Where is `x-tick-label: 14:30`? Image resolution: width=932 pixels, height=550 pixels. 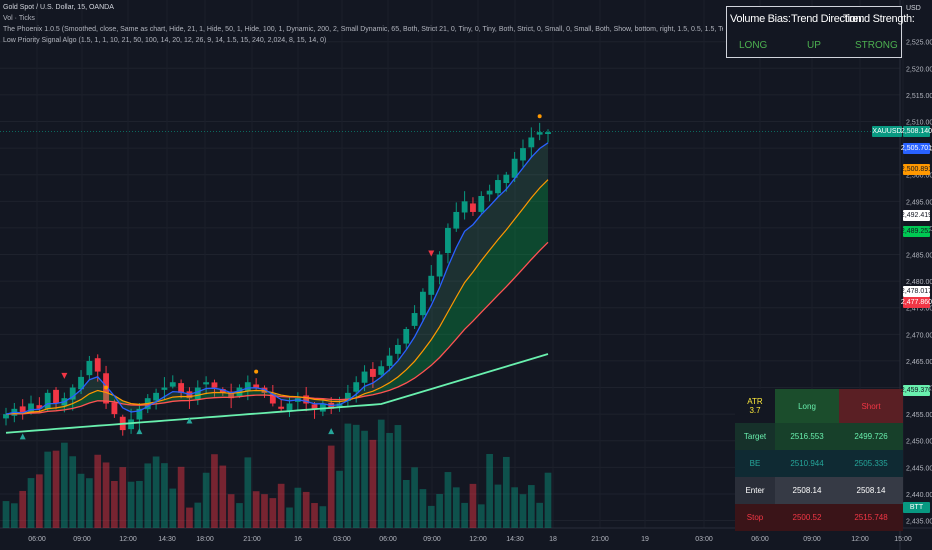 x-tick-label: 14:30 is located at coordinates (167, 539).